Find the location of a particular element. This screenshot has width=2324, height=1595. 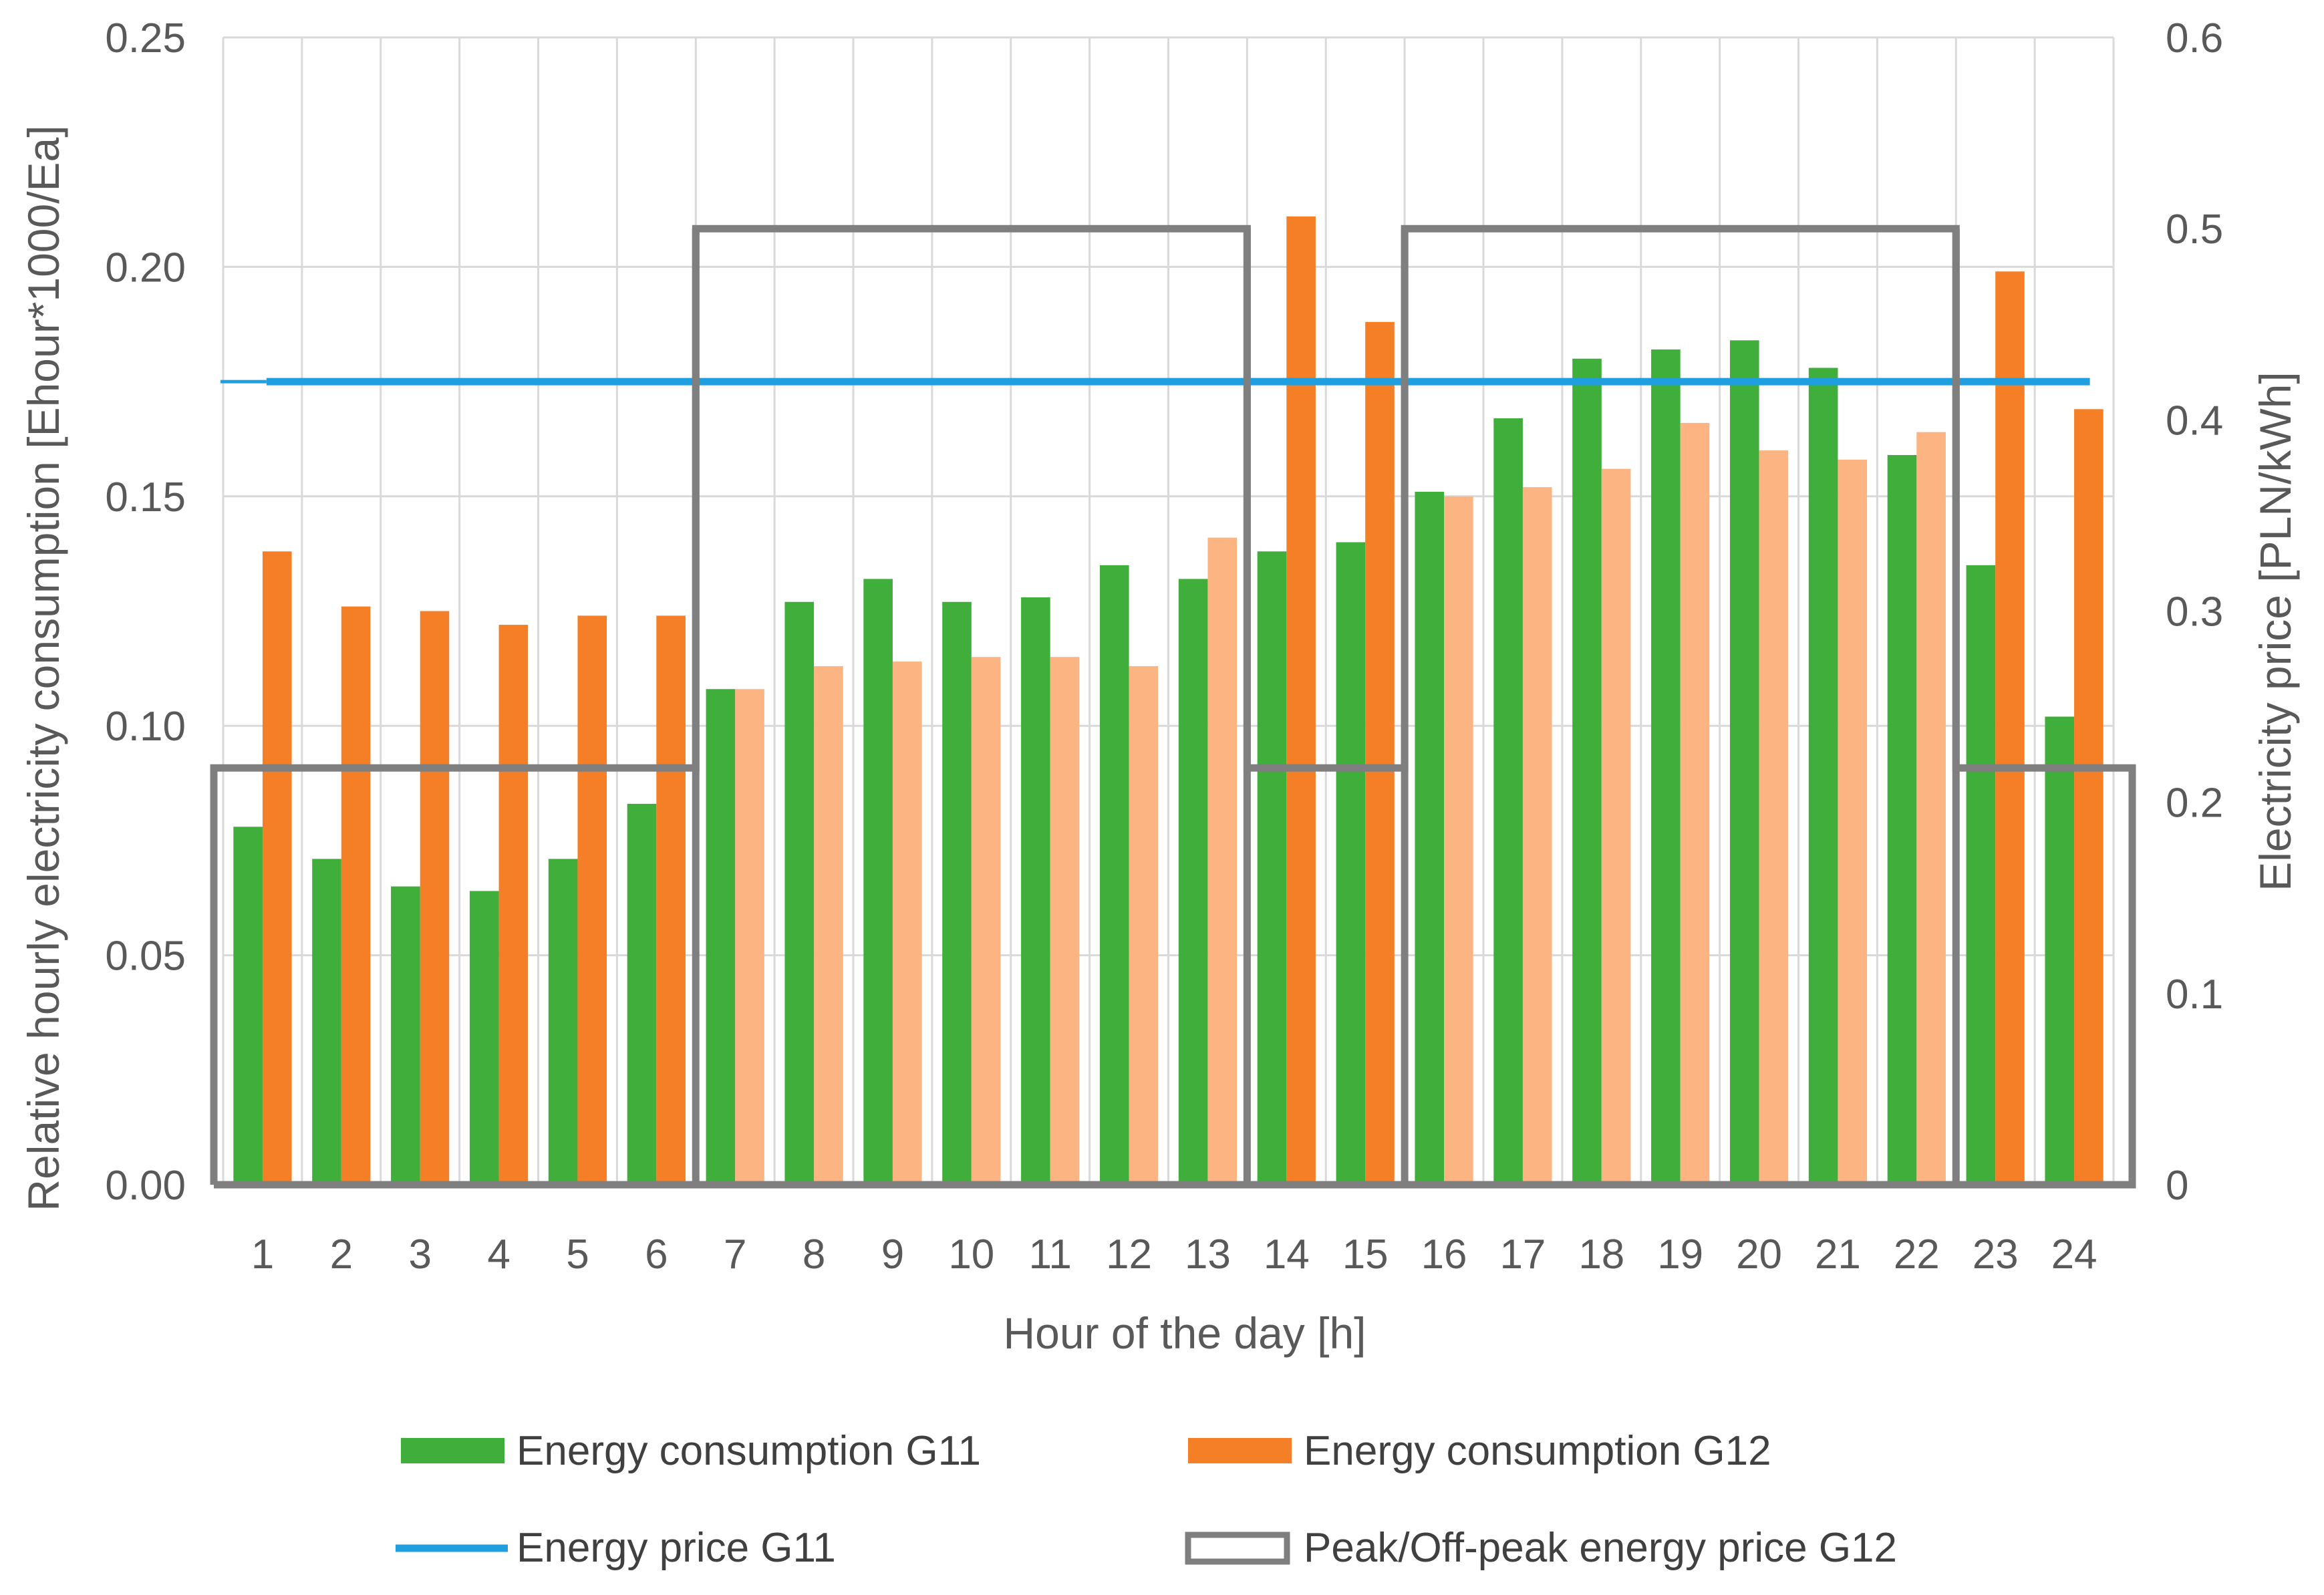

x-tick-label: 22 is located at coordinates (1917, 1255).